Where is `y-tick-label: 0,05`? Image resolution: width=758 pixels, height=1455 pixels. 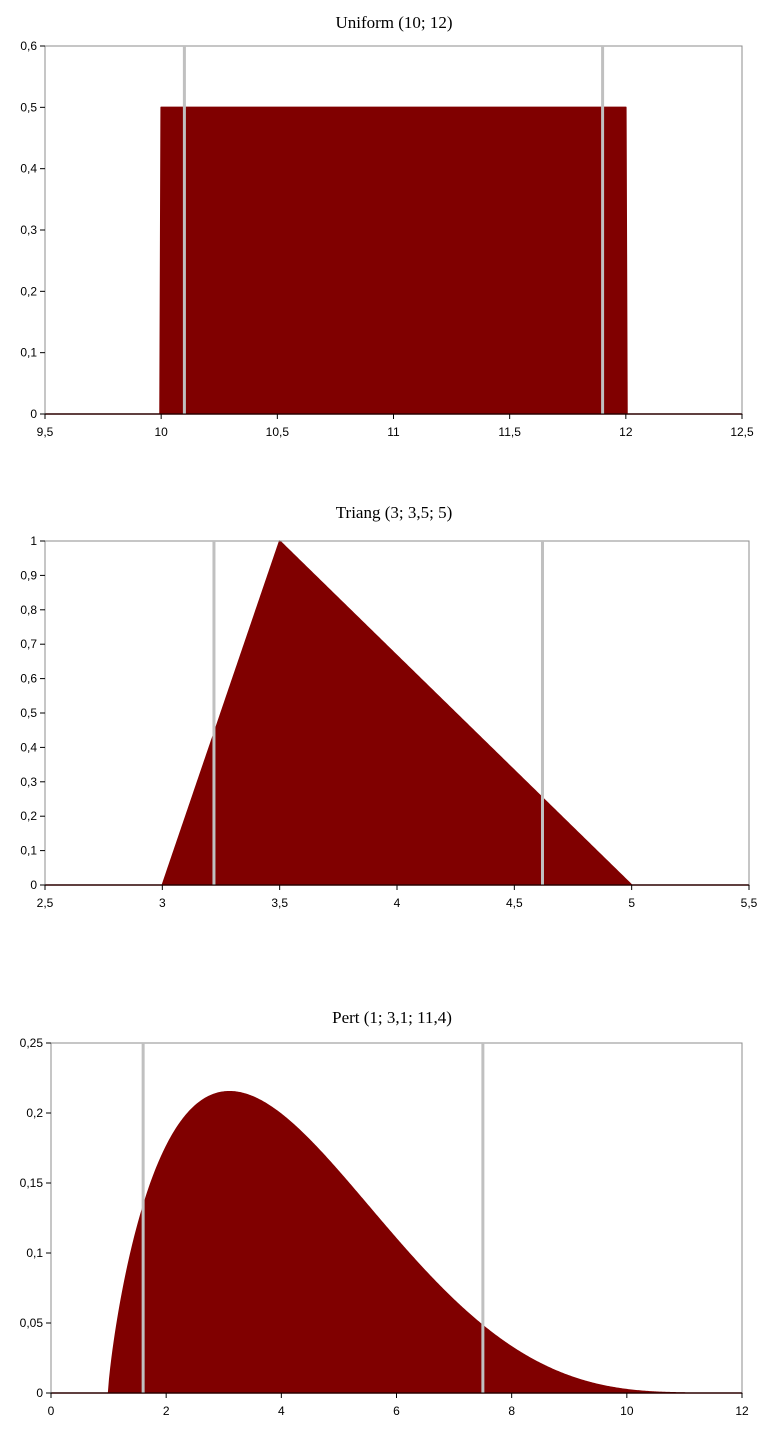
y-tick-label: 0,05 is located at coordinates (32, 1323).